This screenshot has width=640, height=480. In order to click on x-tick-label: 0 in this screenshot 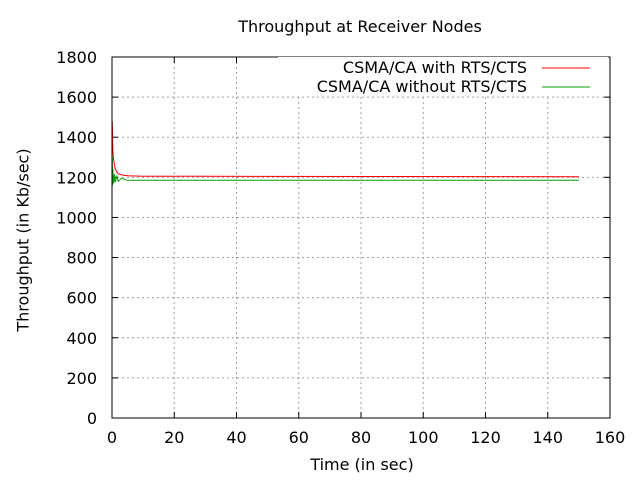, I will do `click(112, 437)`.